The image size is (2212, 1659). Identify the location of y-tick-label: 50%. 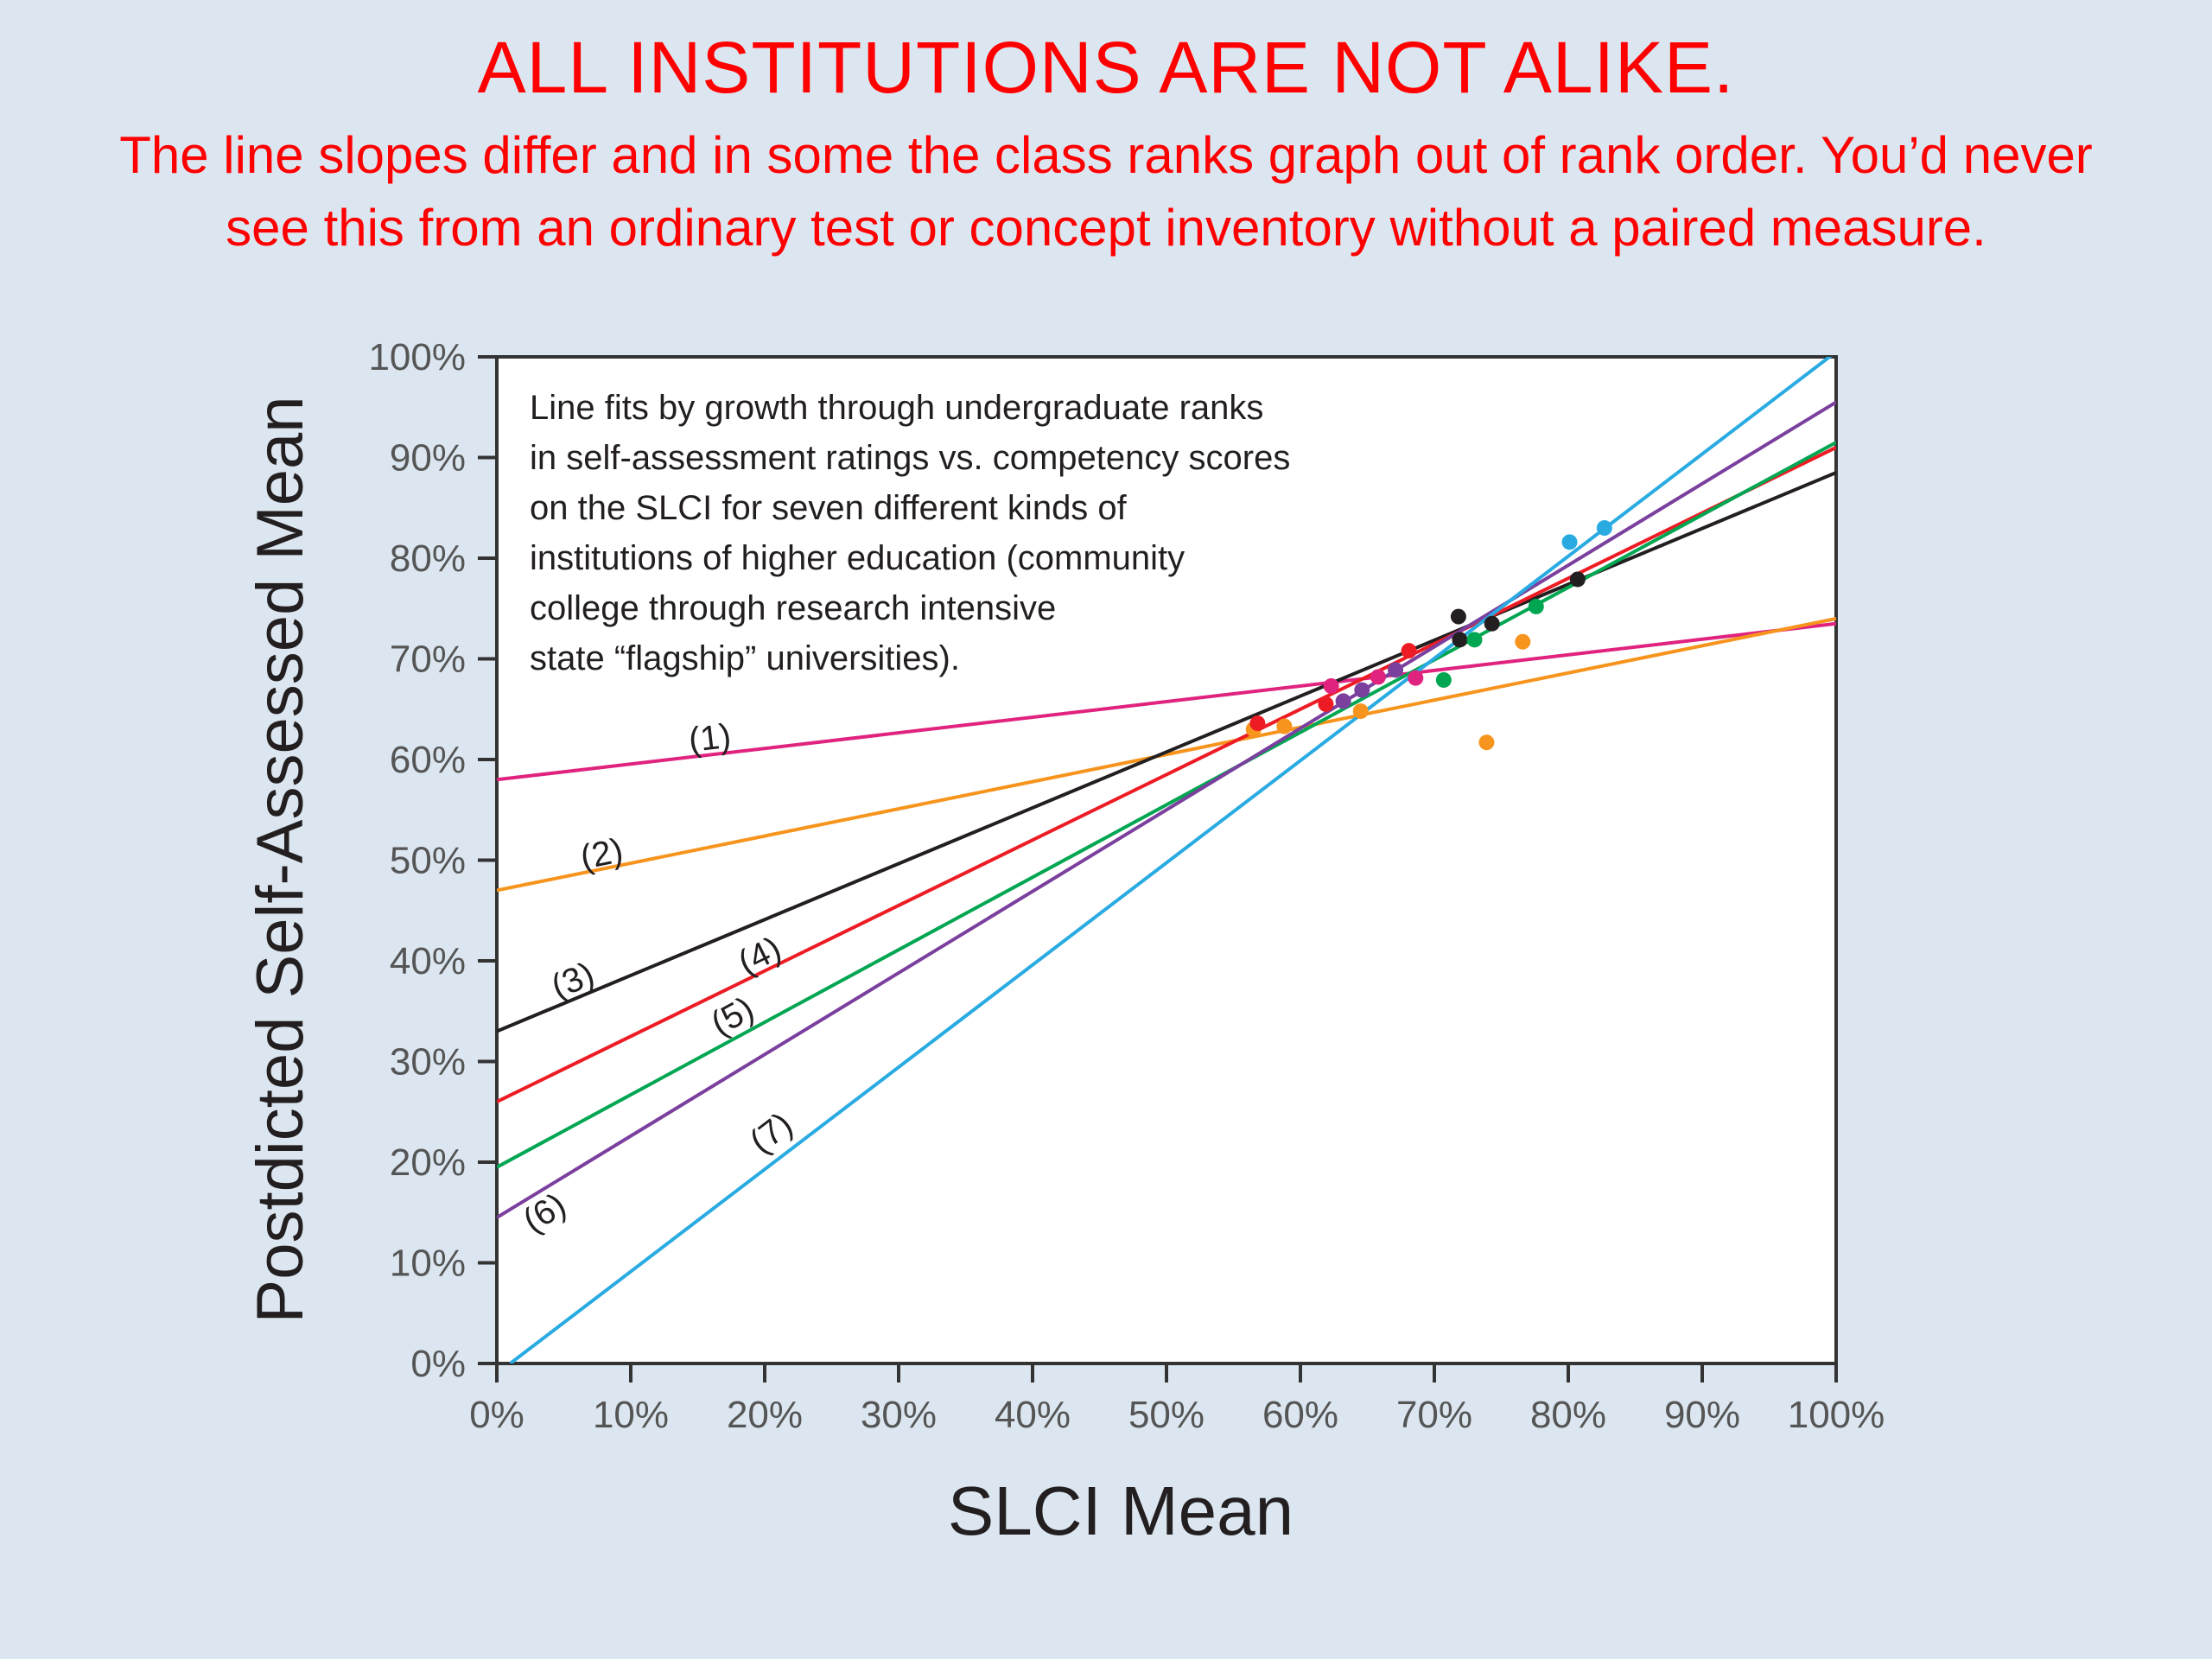
(428, 861).